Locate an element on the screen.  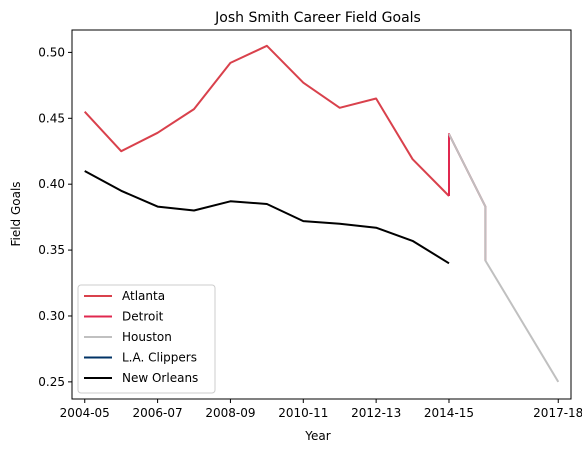
legend-box is located at coordinates (146, 339).